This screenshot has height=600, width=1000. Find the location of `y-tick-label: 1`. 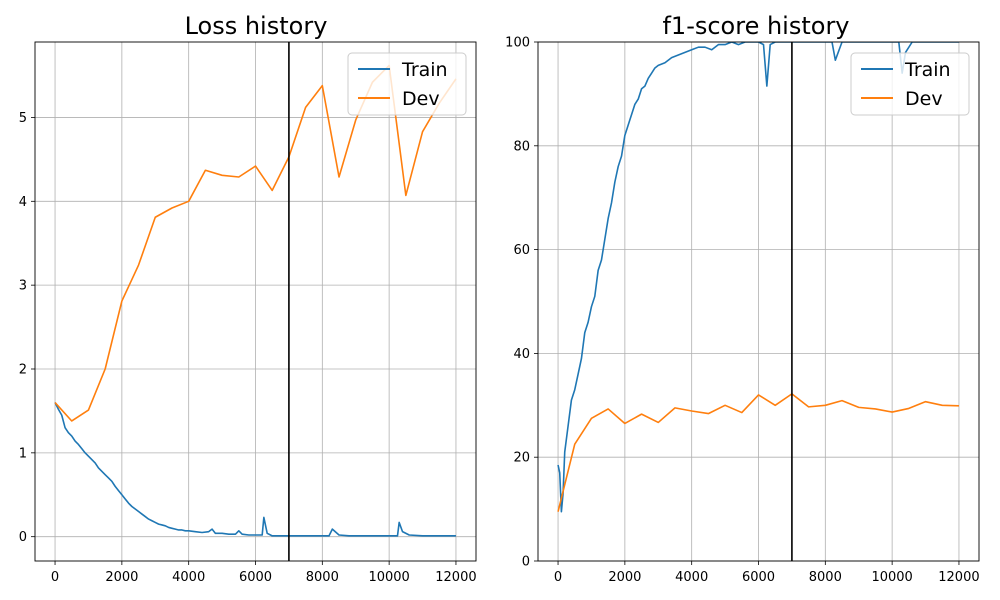

y-tick-label: 1 is located at coordinates (23, 453).